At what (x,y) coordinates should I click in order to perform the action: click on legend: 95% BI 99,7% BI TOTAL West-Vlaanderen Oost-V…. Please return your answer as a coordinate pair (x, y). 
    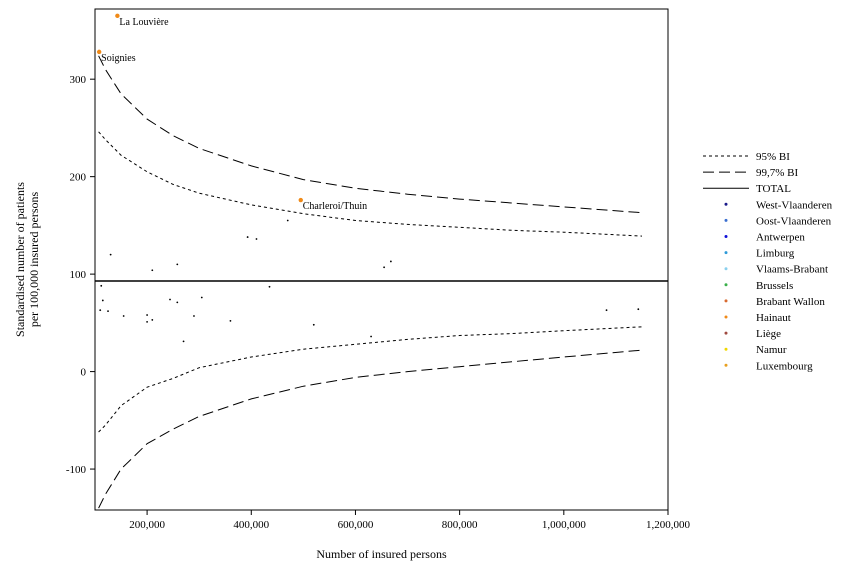
    Looking at the image, I should click on (768, 261).